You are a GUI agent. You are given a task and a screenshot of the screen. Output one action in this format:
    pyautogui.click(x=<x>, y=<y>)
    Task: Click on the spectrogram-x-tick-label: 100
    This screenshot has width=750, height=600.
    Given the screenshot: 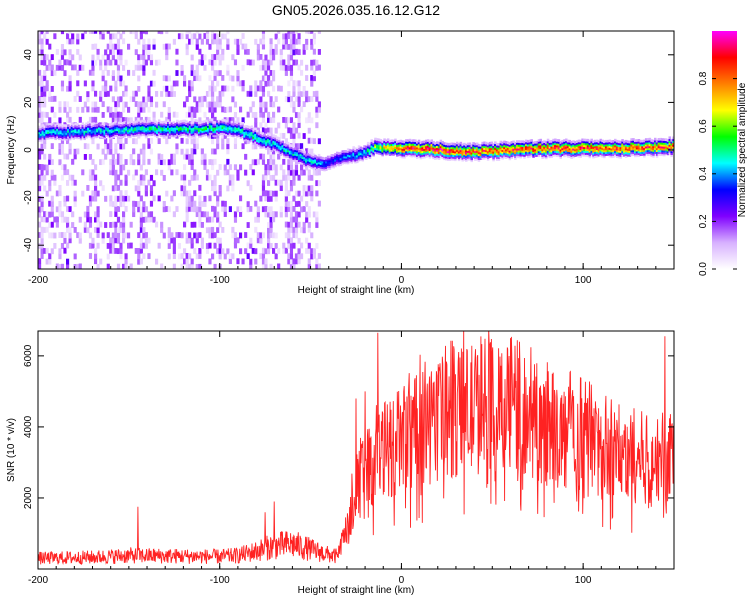 What is the action you would take?
    pyautogui.click(x=583, y=280)
    